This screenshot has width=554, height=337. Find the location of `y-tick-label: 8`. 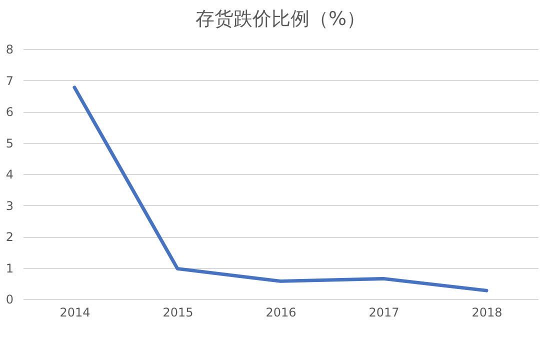

y-tick-label: 8 is located at coordinates (10, 49).